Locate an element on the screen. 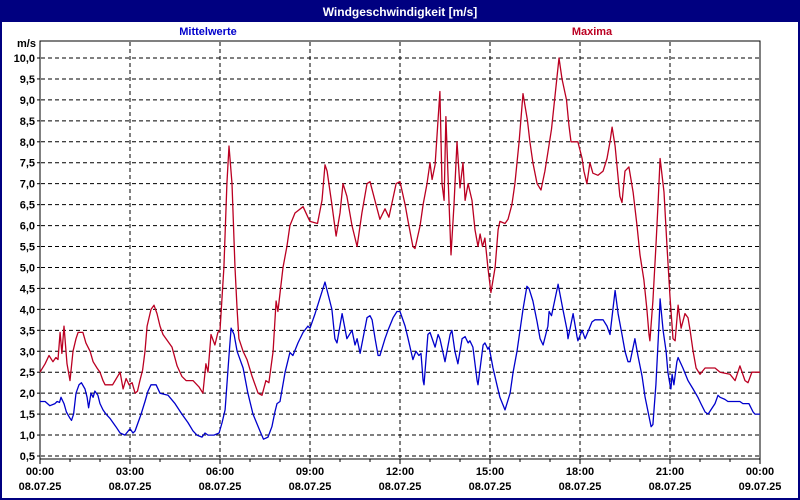  y-tick-label: 0,5 is located at coordinates (27, 457).